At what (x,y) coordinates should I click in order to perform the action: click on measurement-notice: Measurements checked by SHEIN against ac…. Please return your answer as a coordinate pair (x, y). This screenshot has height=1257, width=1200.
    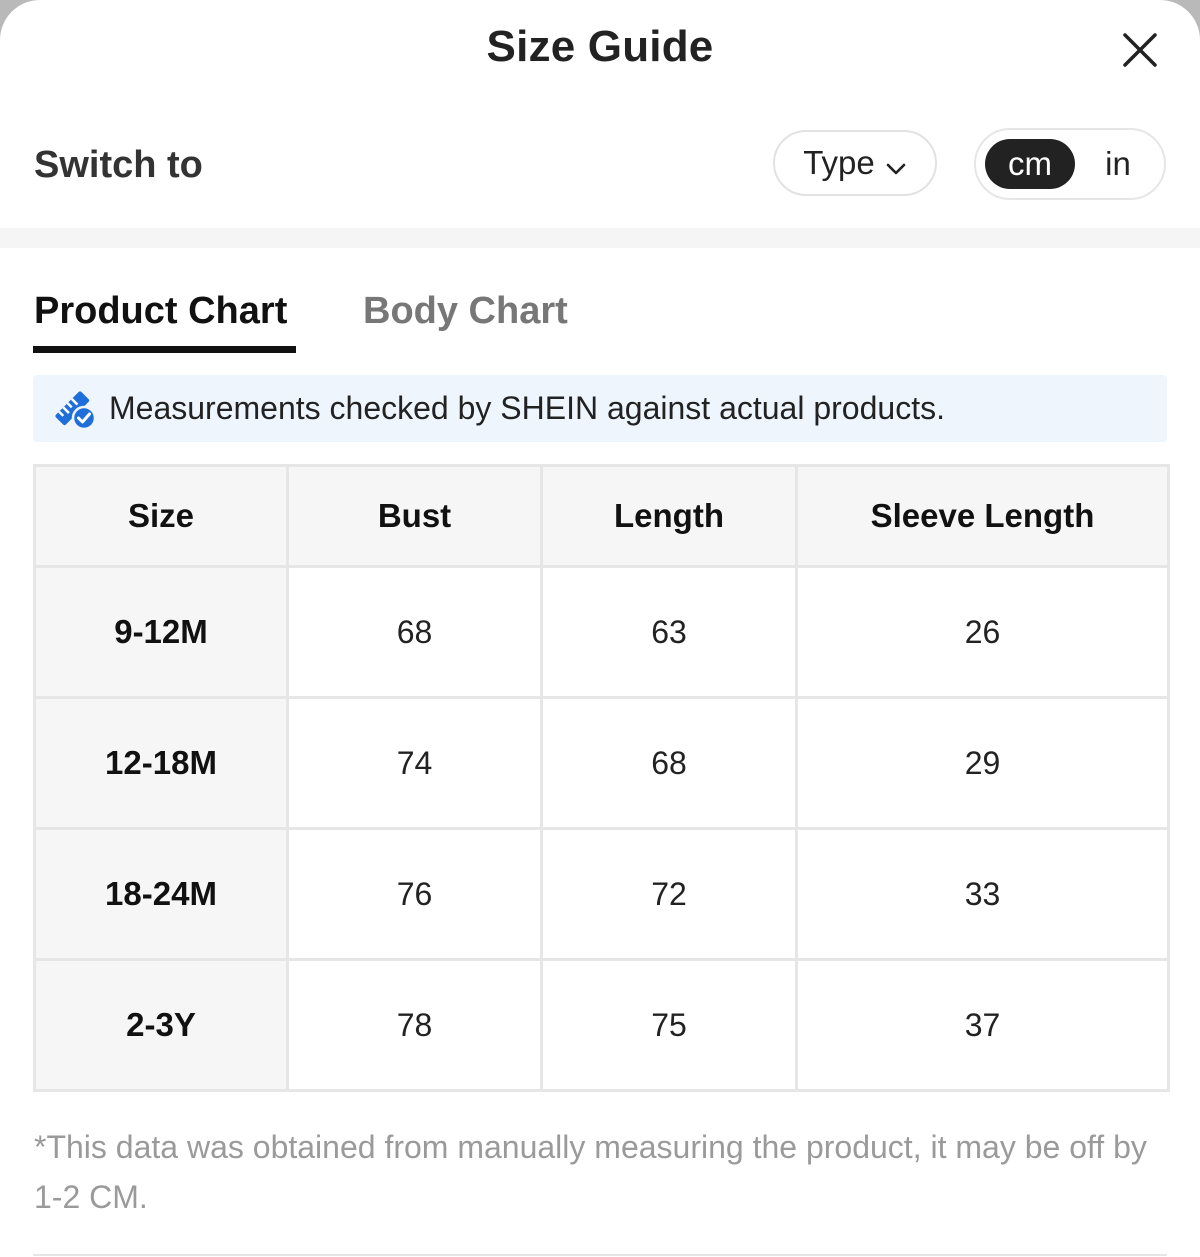
    Looking at the image, I should click on (600, 408).